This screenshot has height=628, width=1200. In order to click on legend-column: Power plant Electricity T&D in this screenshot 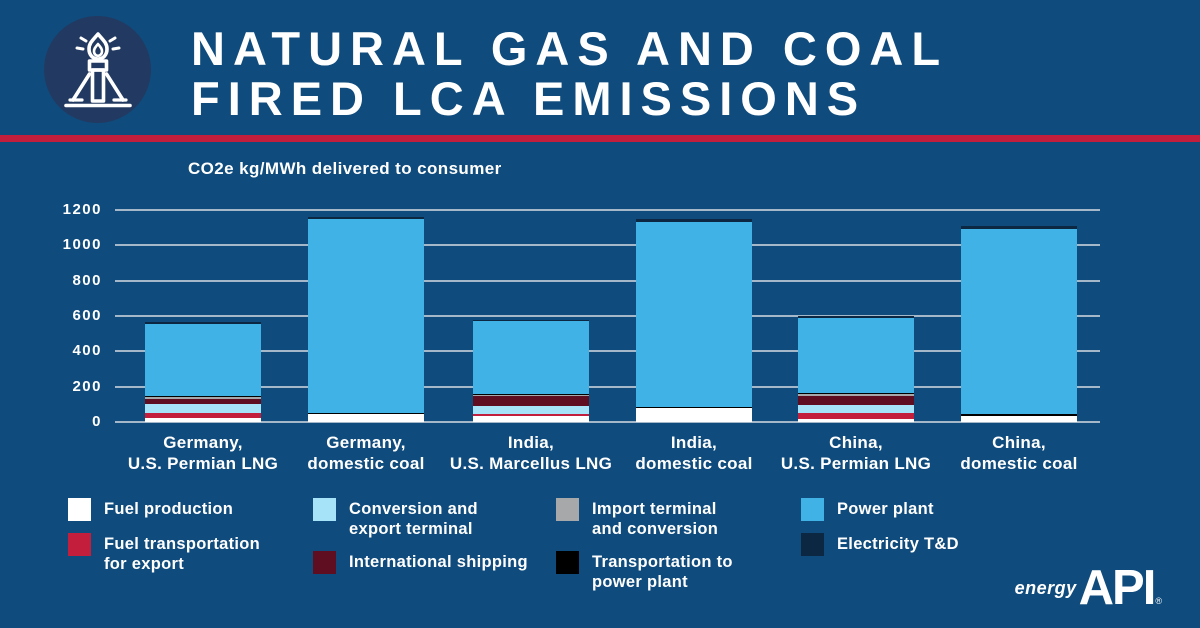, I will do `click(880, 527)`.